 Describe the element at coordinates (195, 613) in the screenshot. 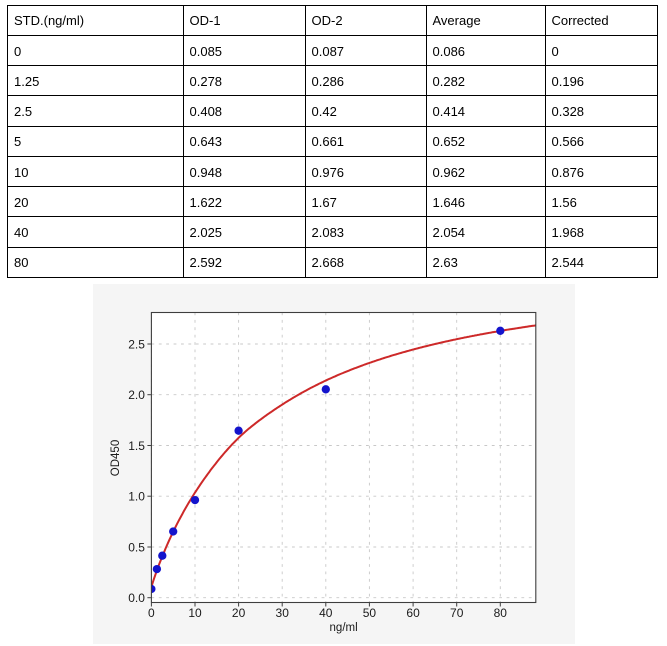

I see `svg-text: 10` at that location.